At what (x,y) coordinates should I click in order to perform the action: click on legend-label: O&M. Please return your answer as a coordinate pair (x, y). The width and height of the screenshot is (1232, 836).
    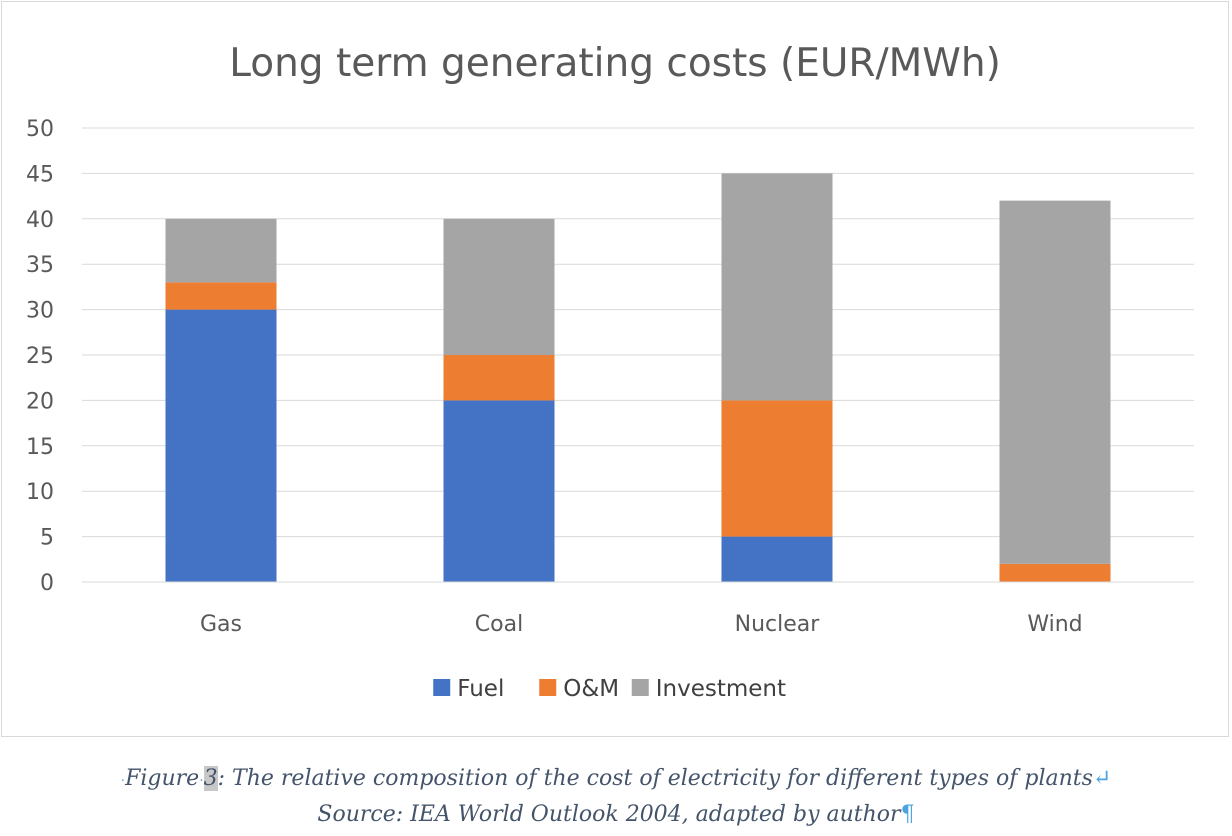
    Looking at the image, I should click on (591, 689).